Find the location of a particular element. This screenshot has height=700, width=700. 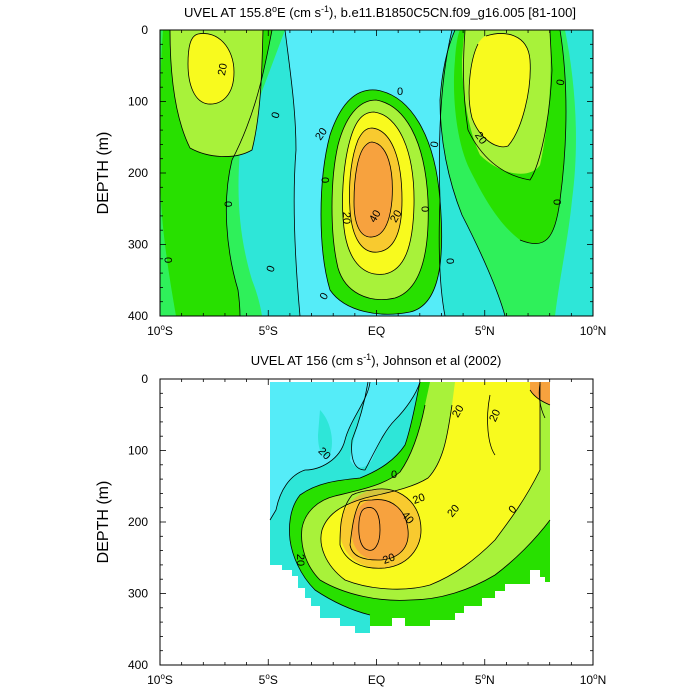

bottom-contour-field: 20 20 20 0 20 40 20 20 0 20 is located at coordinates (410, 507).